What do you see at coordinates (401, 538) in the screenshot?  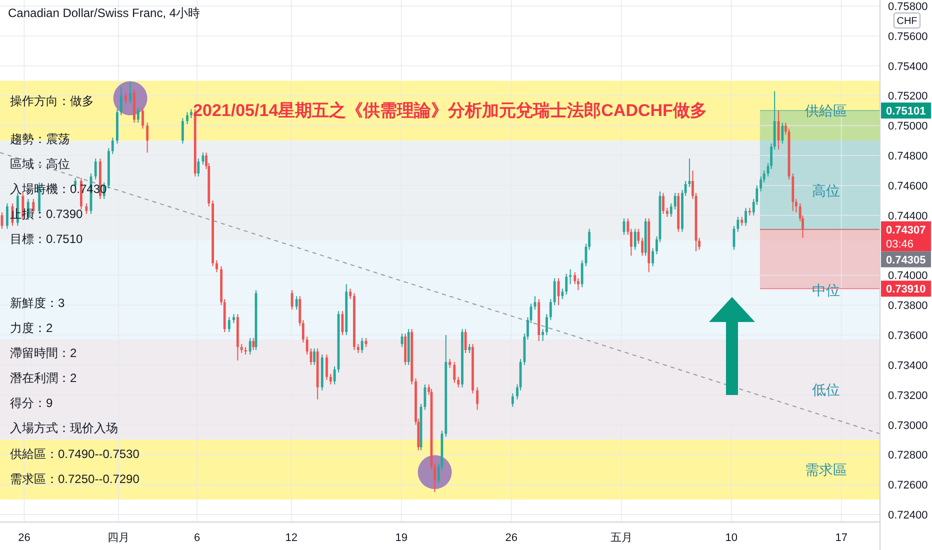 I see `x-tick-label: 19` at bounding box center [401, 538].